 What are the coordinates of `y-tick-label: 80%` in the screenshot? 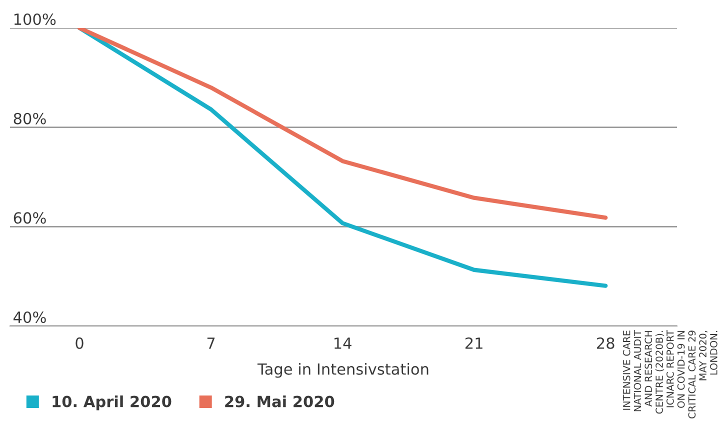 It's located at (30, 118).